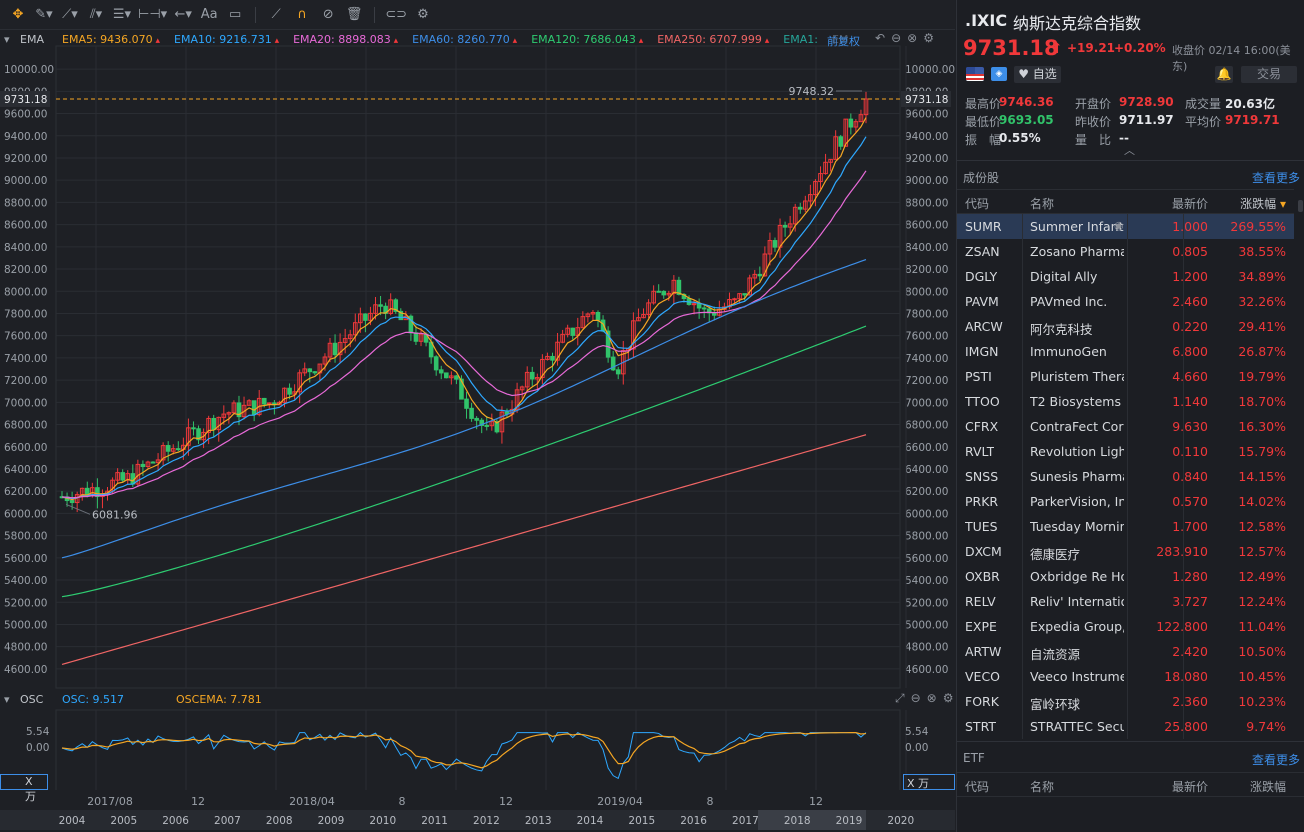 The width and height of the screenshot is (1304, 832). What do you see at coordinates (1125, 276) in the screenshot?
I see `constituent-row: DGLY Digital Ally 1.200 34.89%` at bounding box center [1125, 276].